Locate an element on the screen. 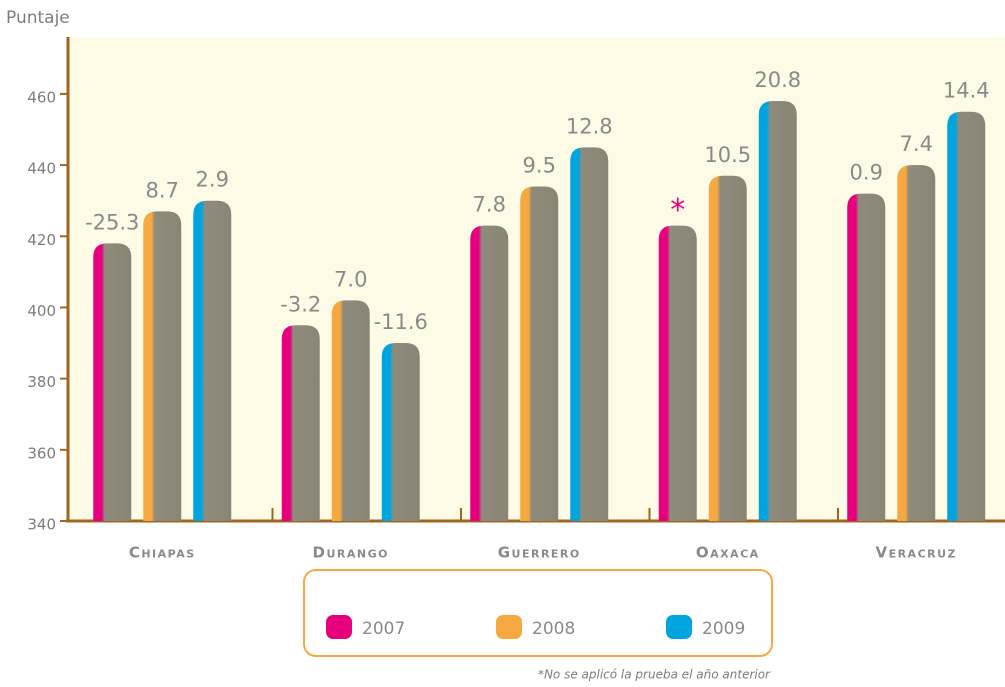 This screenshot has height=687, width=1005. data-label: 7.8 is located at coordinates (489, 205).